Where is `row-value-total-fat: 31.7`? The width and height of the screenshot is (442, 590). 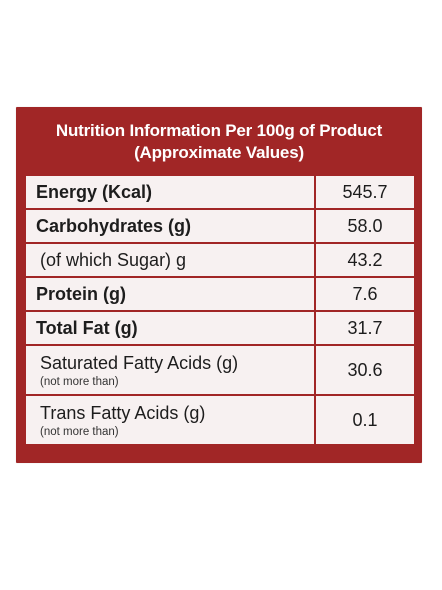
row-value-total-fat: 31.7 is located at coordinates (365, 328).